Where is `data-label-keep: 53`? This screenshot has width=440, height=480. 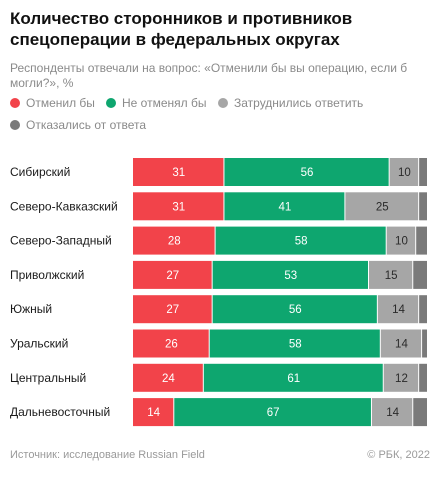 data-label-keep: 53 is located at coordinates (290, 276).